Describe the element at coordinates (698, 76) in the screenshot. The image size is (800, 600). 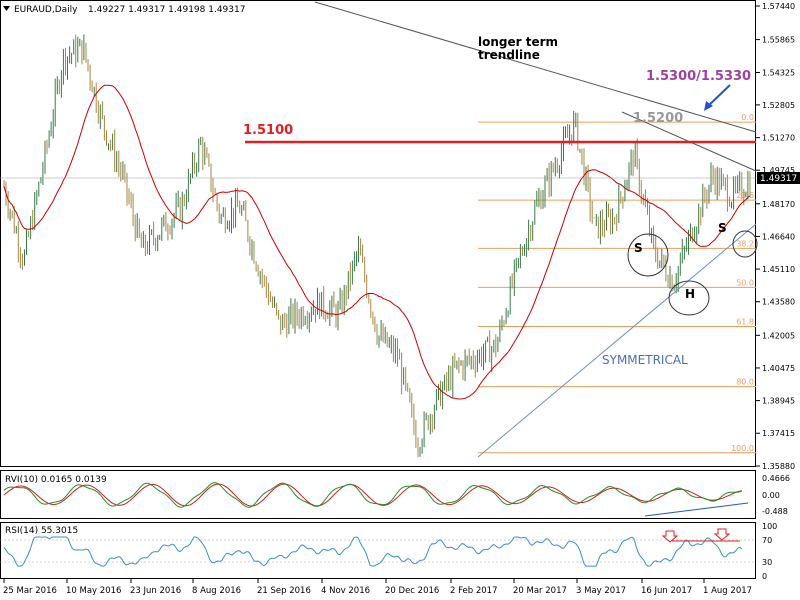
I see `target-label: 1.5300/1.5330` at that location.